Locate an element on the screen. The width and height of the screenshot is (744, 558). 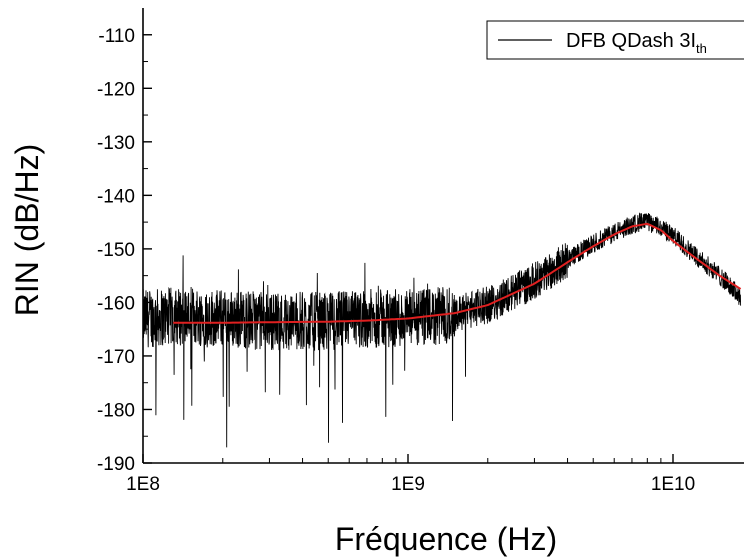
x-tick-label: 1E9 is located at coordinates (408, 484).